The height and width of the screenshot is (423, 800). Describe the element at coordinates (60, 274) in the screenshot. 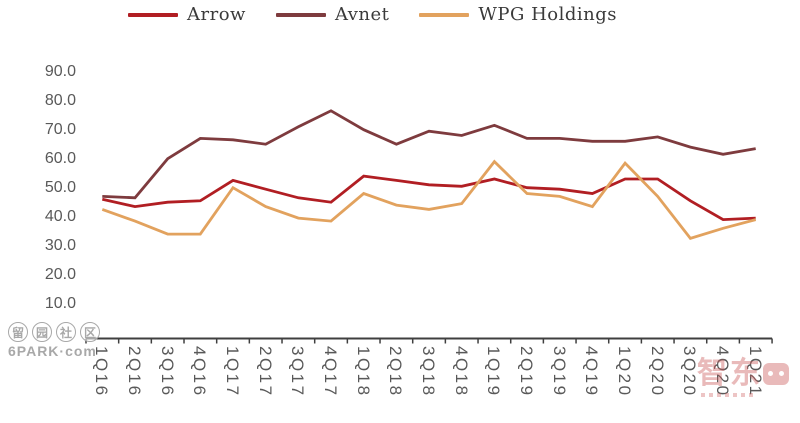

I see `y-axis-tick-label: 20.0` at that location.